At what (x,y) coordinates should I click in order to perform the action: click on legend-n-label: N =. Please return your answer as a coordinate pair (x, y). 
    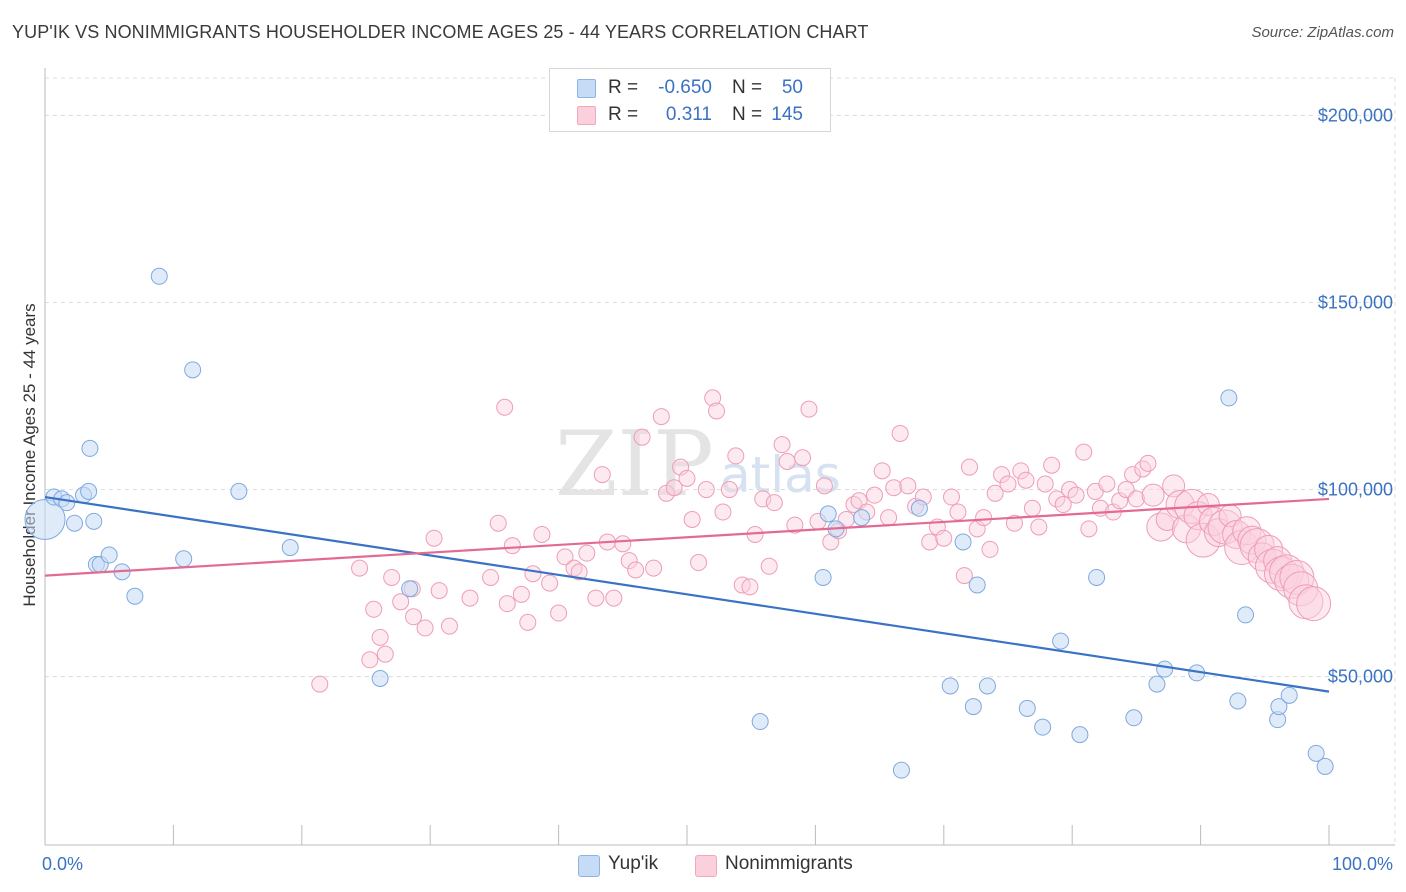
    Looking at the image, I should click on (747, 114).